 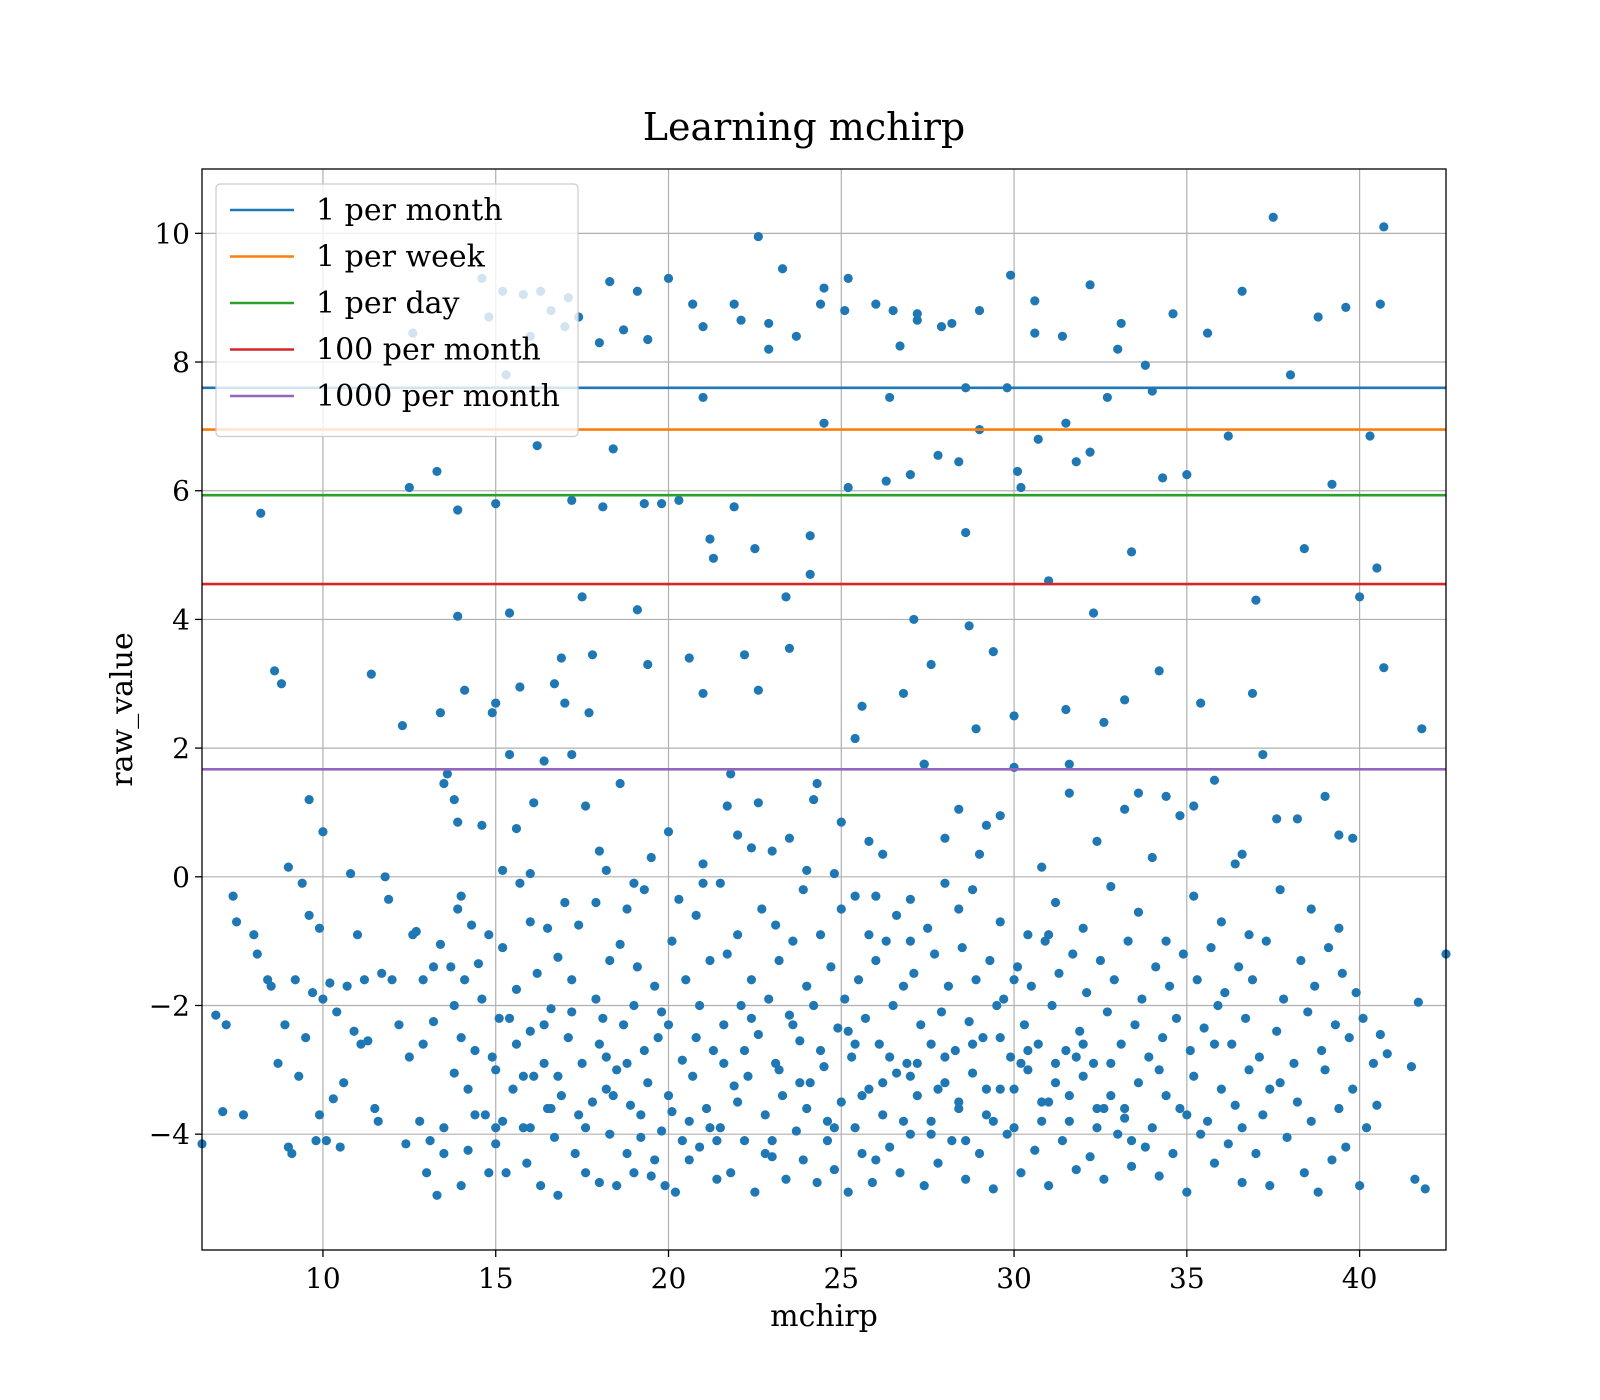 I want to click on x-tick-label: 20, so click(x=669, y=1278).